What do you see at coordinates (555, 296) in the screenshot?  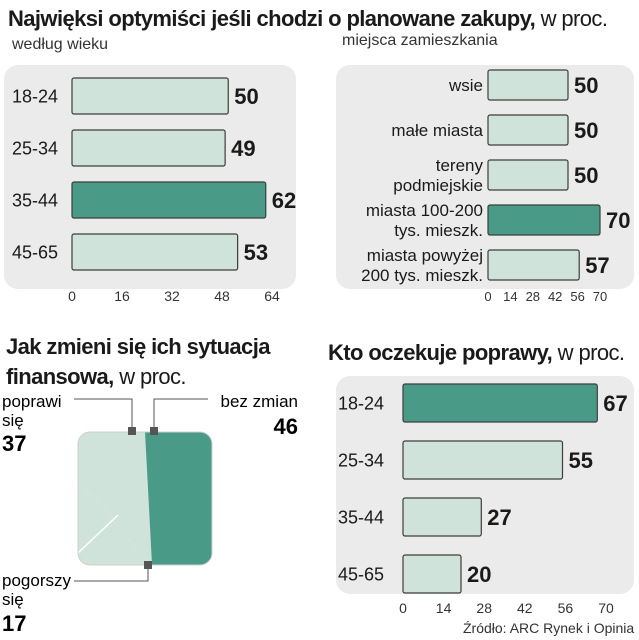 I see `res-tick-label: 42` at bounding box center [555, 296].